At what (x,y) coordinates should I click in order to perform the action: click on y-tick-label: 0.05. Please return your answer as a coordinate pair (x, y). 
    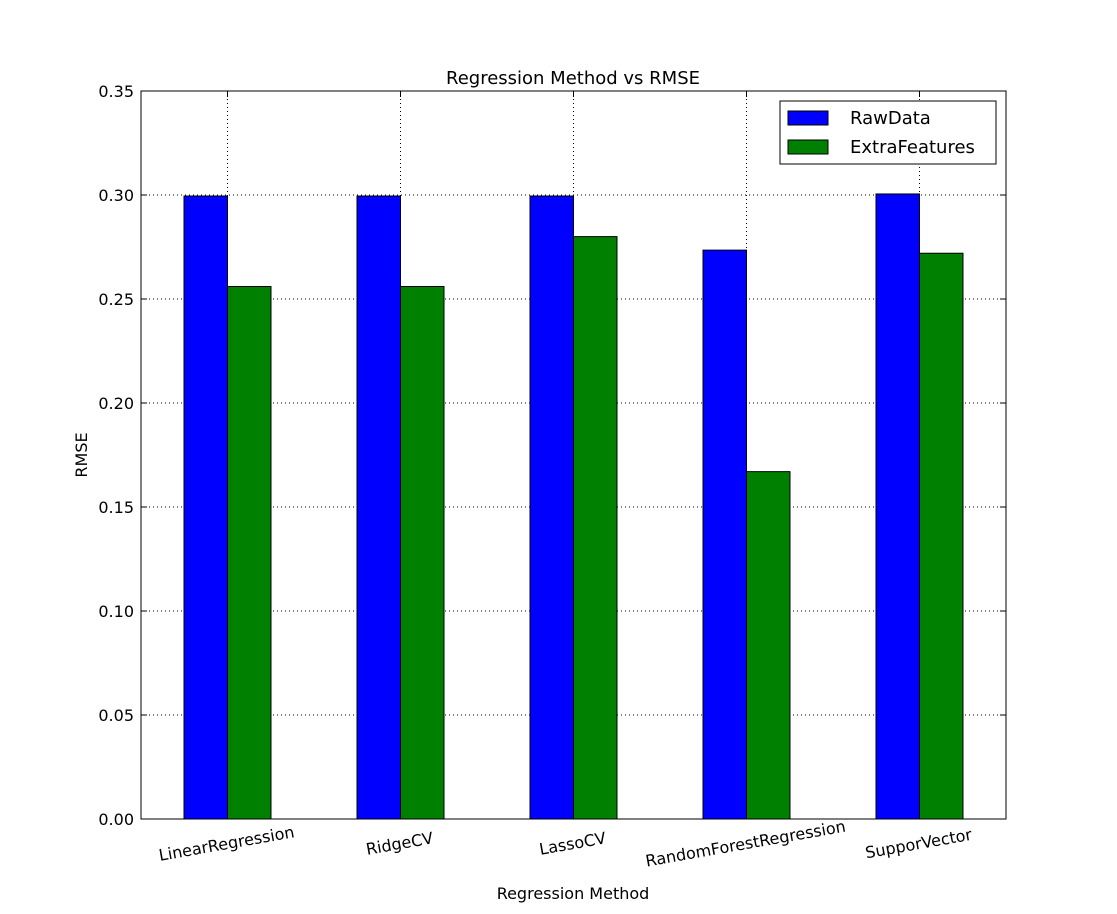
    Looking at the image, I should click on (116, 715).